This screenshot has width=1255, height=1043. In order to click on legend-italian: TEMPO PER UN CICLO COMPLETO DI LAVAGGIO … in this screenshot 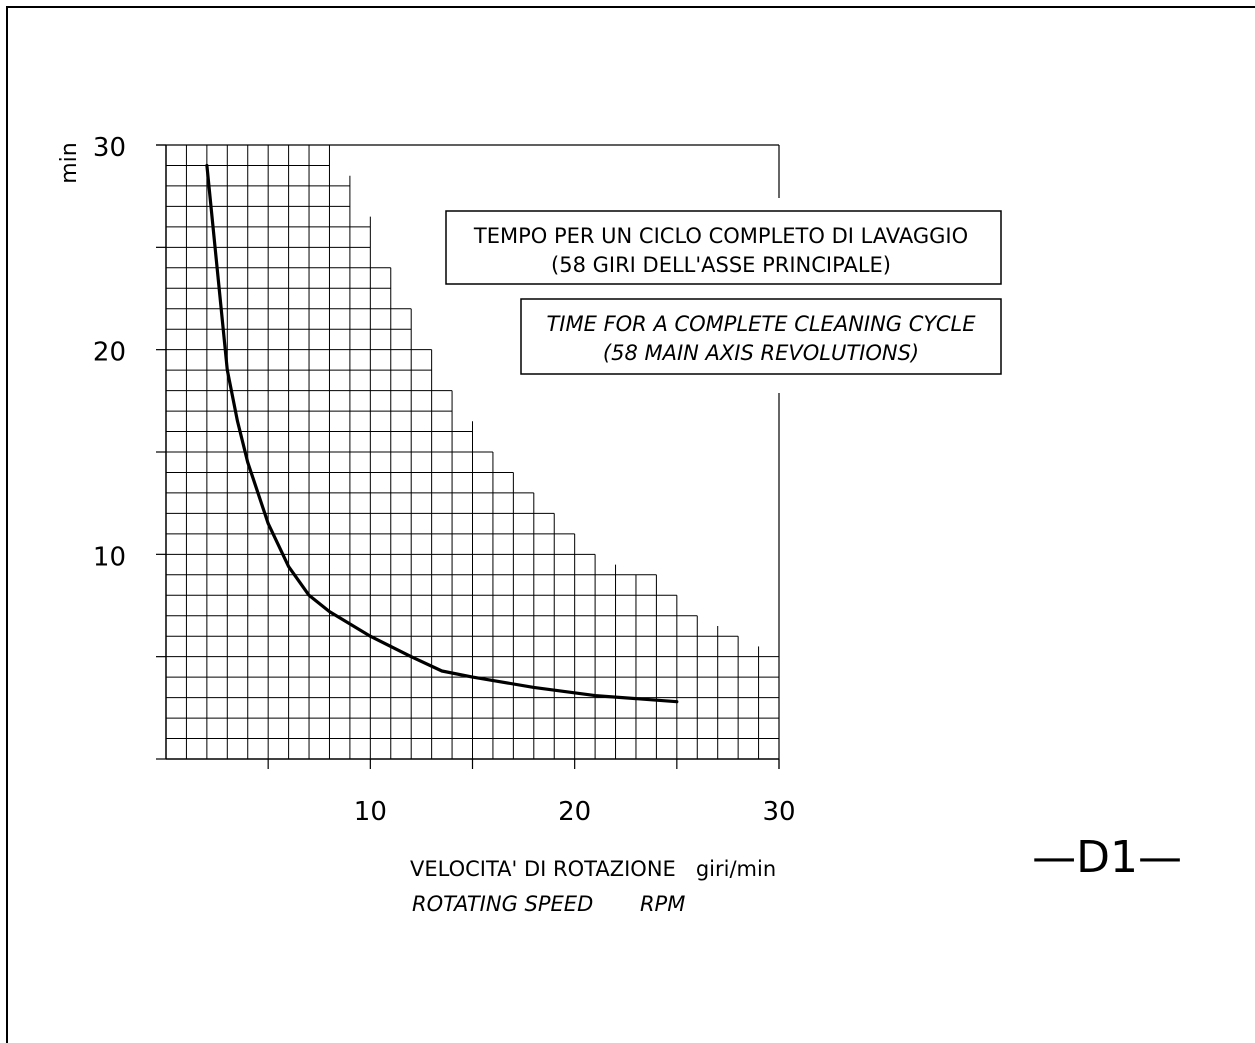, I will do `click(723, 247)`.